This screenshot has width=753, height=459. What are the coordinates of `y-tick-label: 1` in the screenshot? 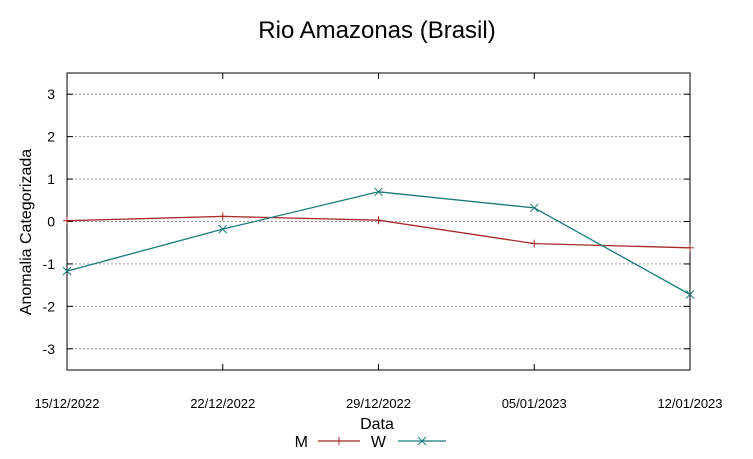 It's located at (51, 179).